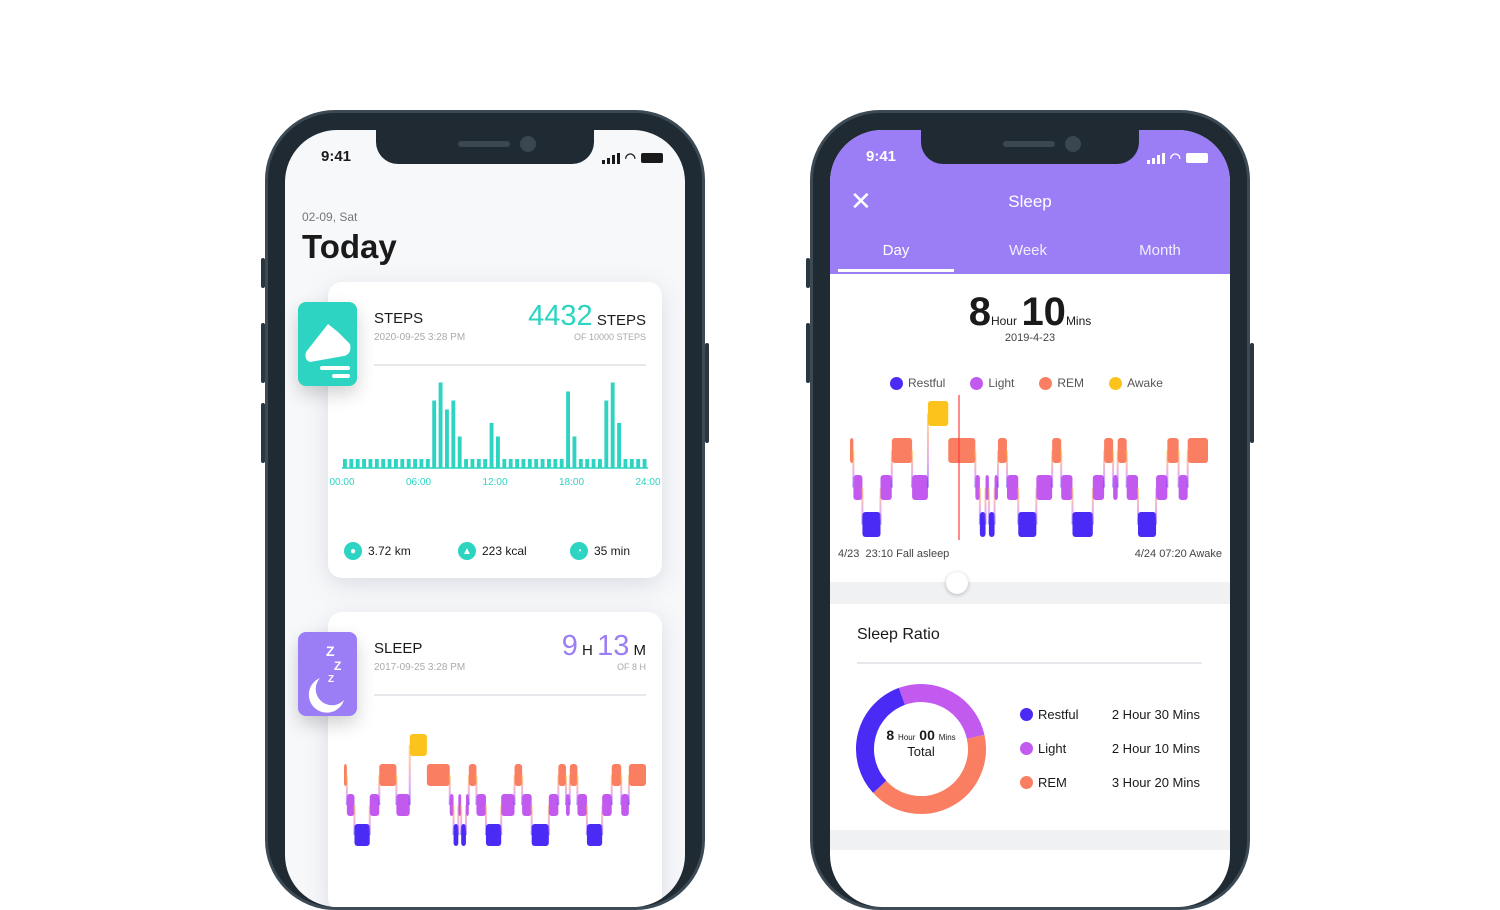 The image size is (1500, 910). Describe the element at coordinates (1029, 469) in the screenshot. I see `sleep-stage-chart` at that location.